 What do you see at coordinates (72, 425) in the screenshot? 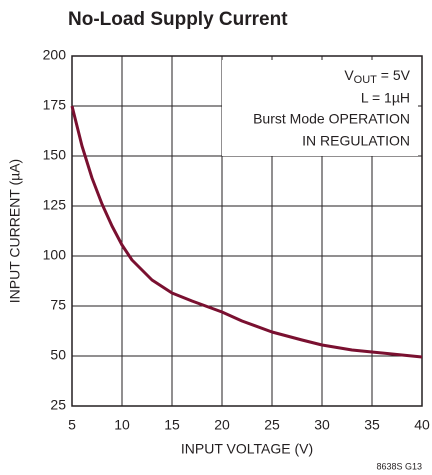
I see `x-tick-label: 5` at bounding box center [72, 425].